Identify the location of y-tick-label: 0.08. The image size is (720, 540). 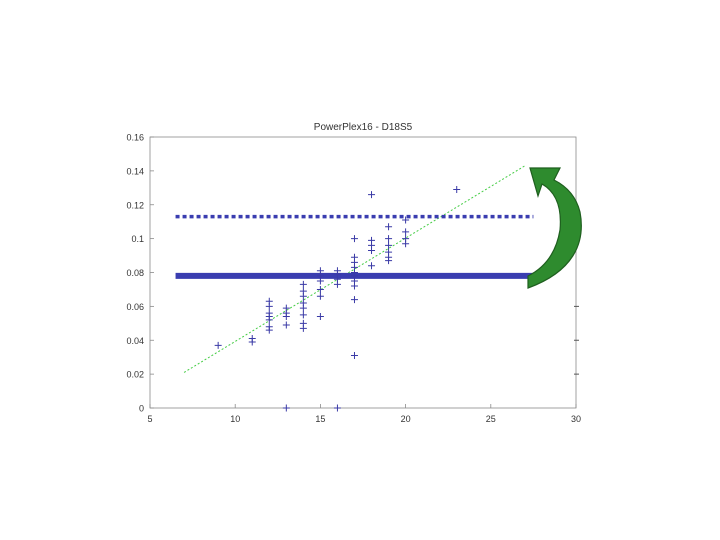
(135, 273).